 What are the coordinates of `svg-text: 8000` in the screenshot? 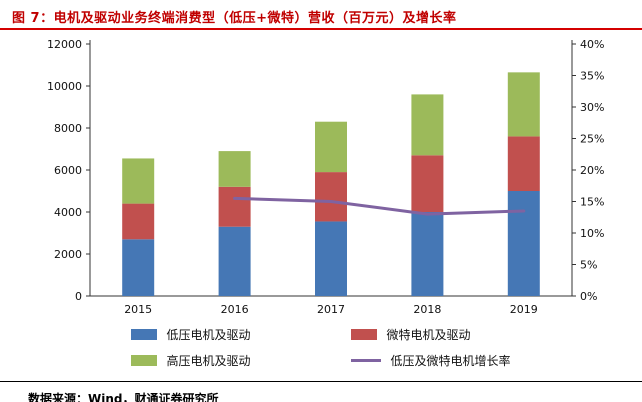 It's located at (68, 128).